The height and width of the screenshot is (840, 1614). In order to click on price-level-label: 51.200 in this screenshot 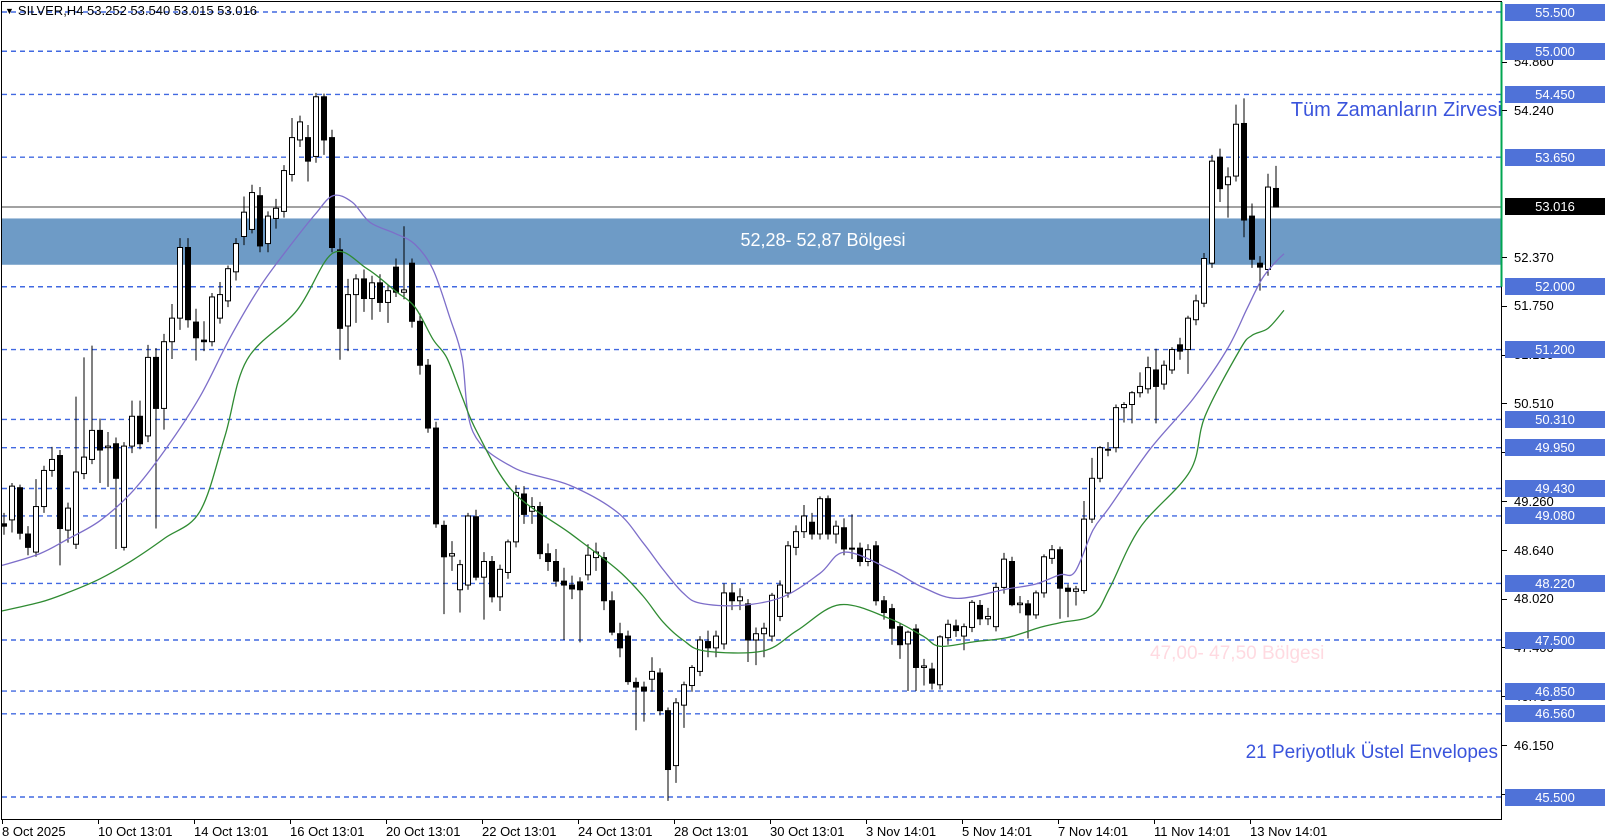, I will do `click(1555, 350)`.